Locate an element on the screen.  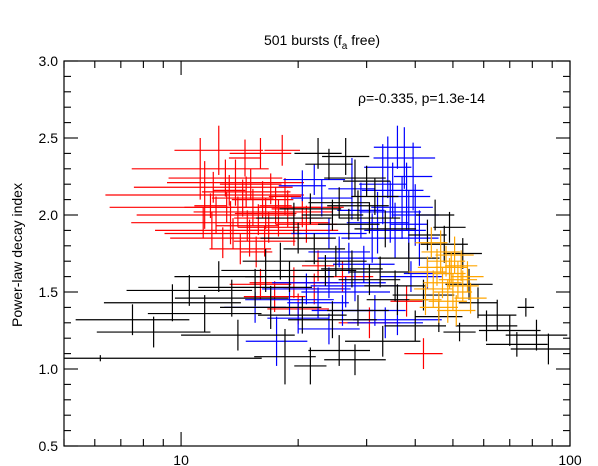
y-axis-label: Power-law decay index is located at coordinates (17, 255).